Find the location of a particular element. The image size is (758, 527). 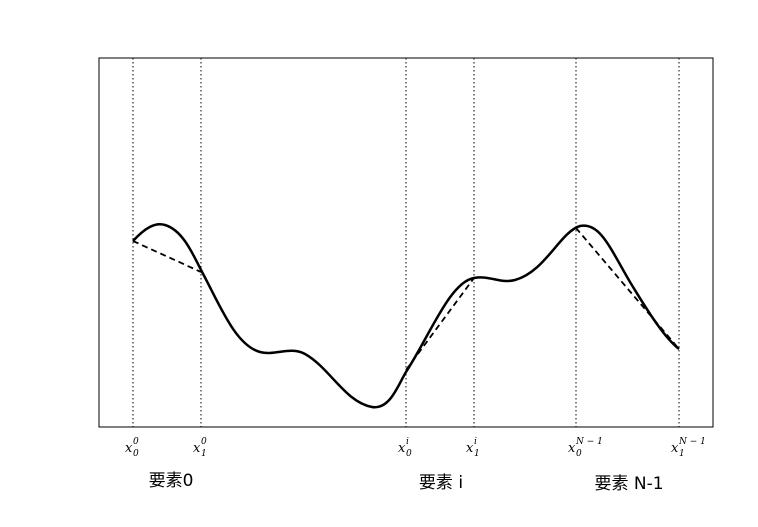

element-label: 要素 i is located at coordinates (441, 483).